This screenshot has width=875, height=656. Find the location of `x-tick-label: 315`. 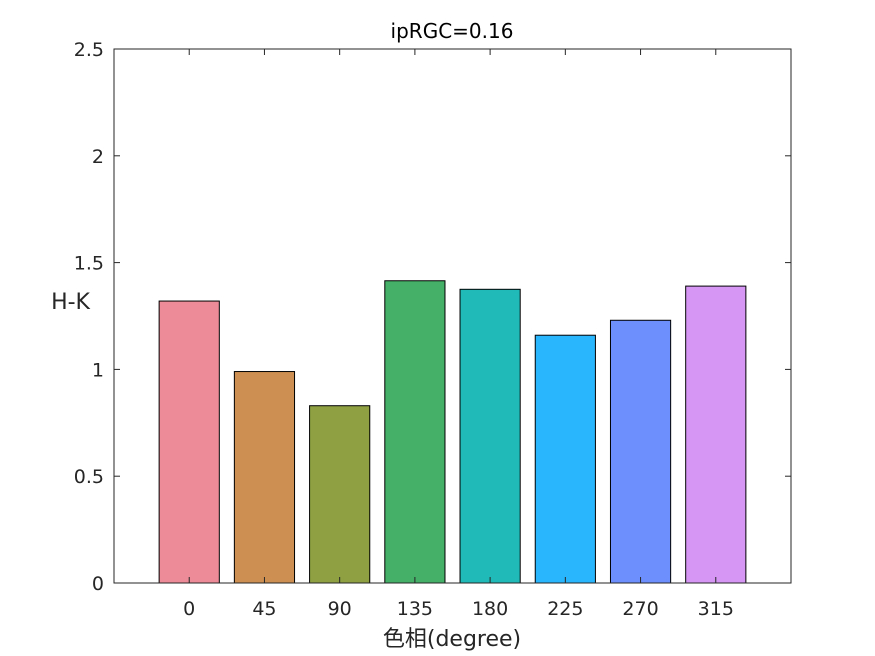

x-tick-label: 315 is located at coordinates (716, 609).